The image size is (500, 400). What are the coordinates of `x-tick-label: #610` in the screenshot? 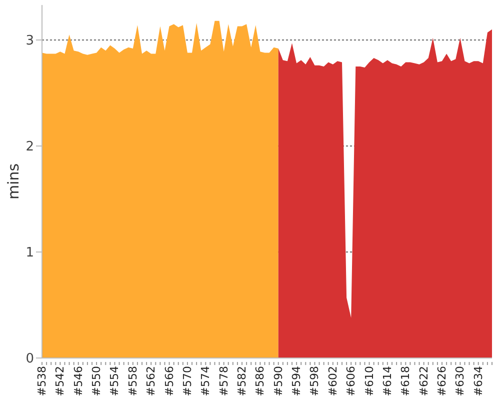 It's located at (369, 381).